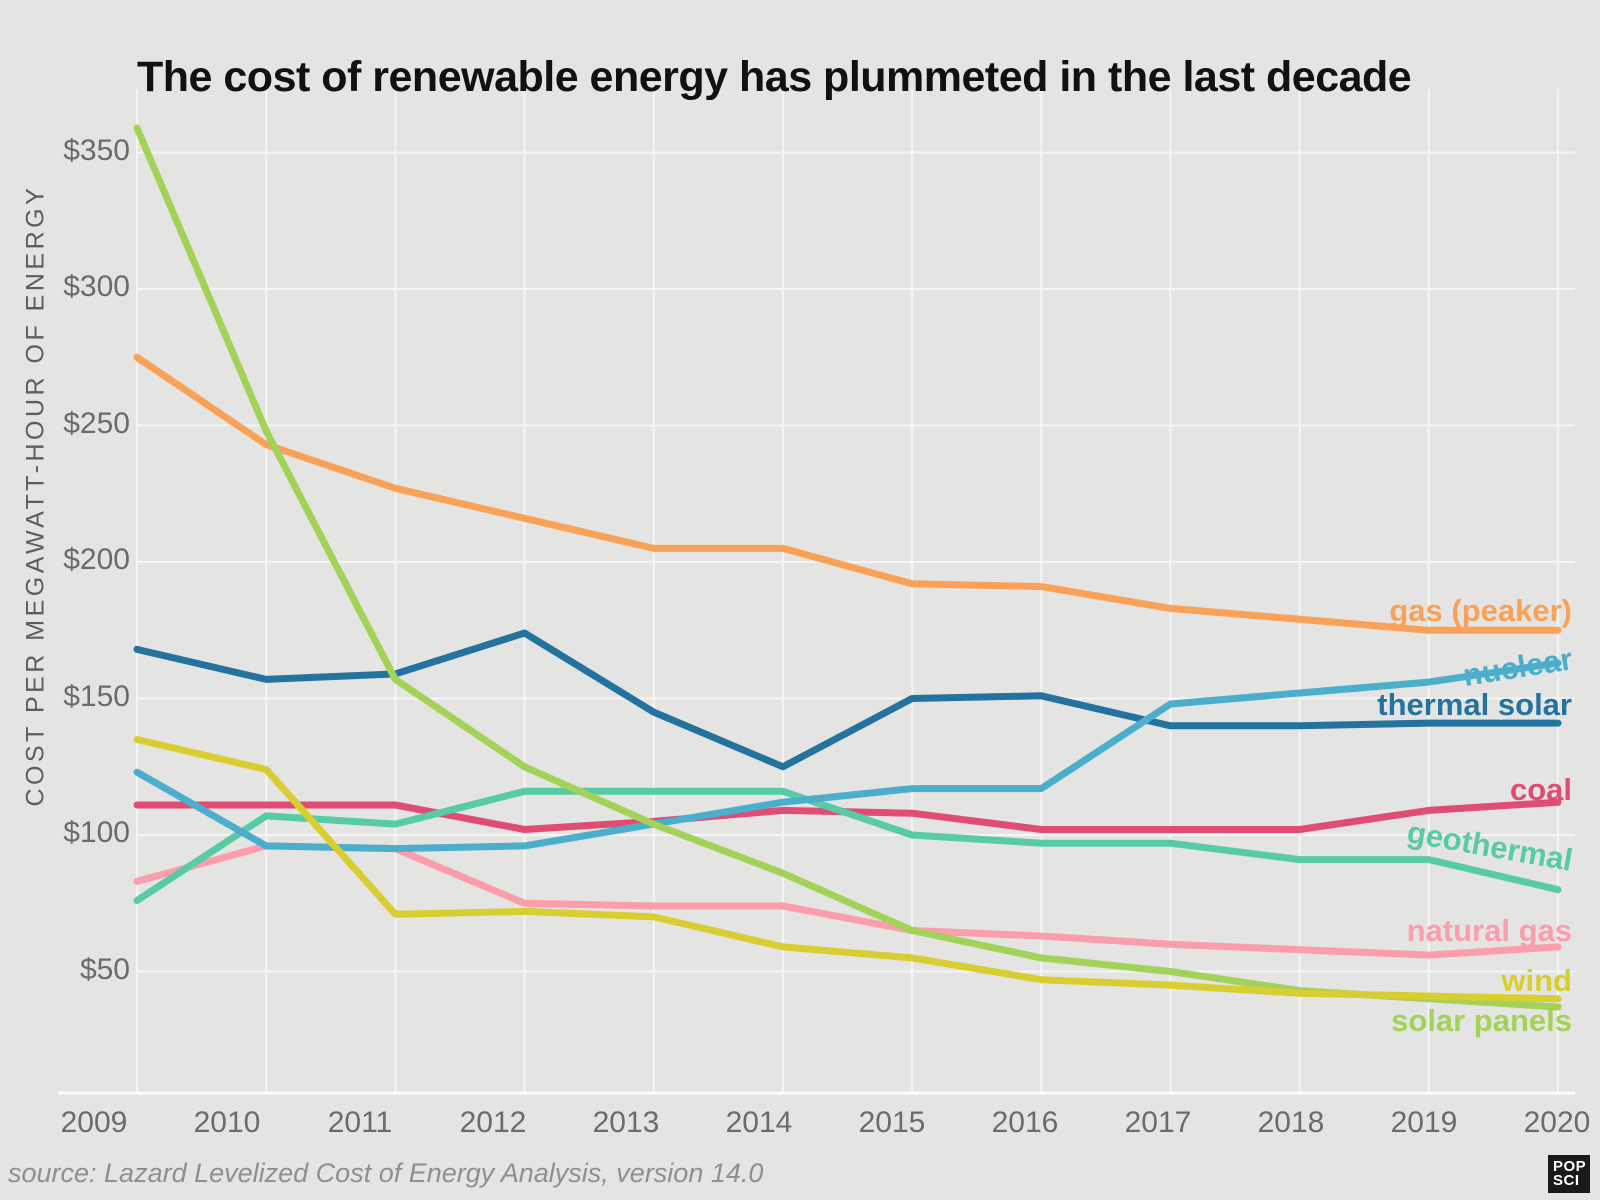  I want to click on x-tick-label: 2010, so click(227, 1122).